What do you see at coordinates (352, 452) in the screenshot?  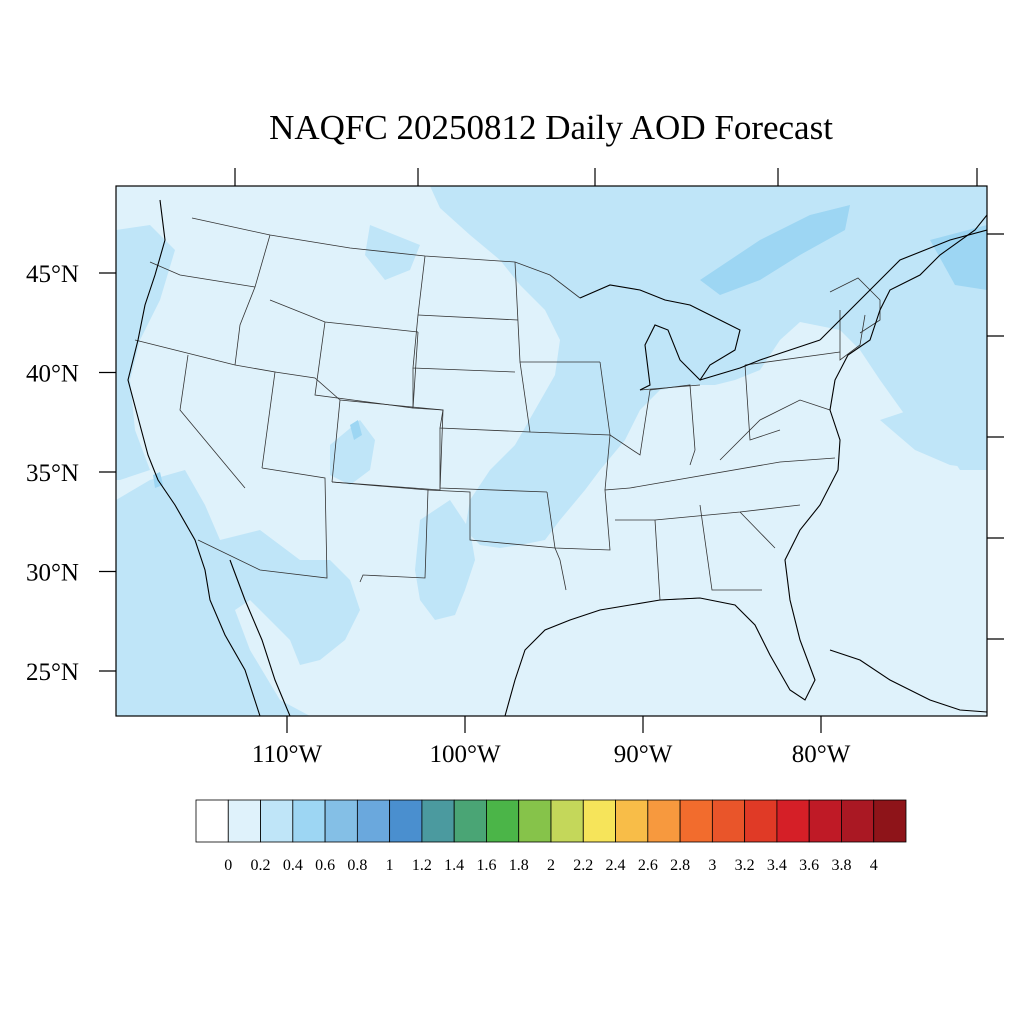 I see `aod-region-colorado` at bounding box center [352, 452].